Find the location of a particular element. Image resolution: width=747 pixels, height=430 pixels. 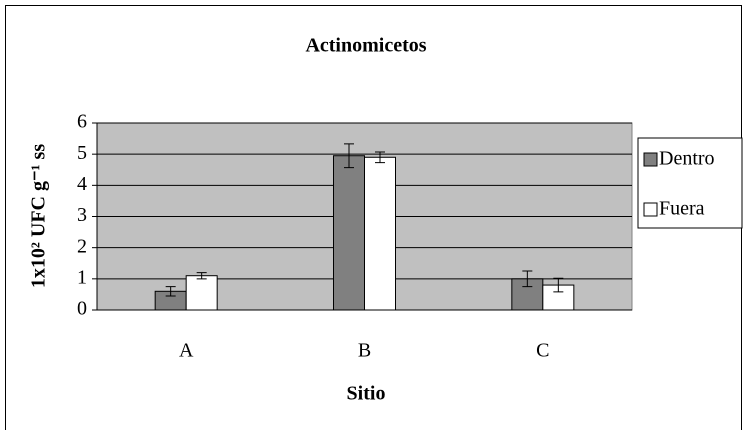

legend-label: Fuera is located at coordinates (682, 209).